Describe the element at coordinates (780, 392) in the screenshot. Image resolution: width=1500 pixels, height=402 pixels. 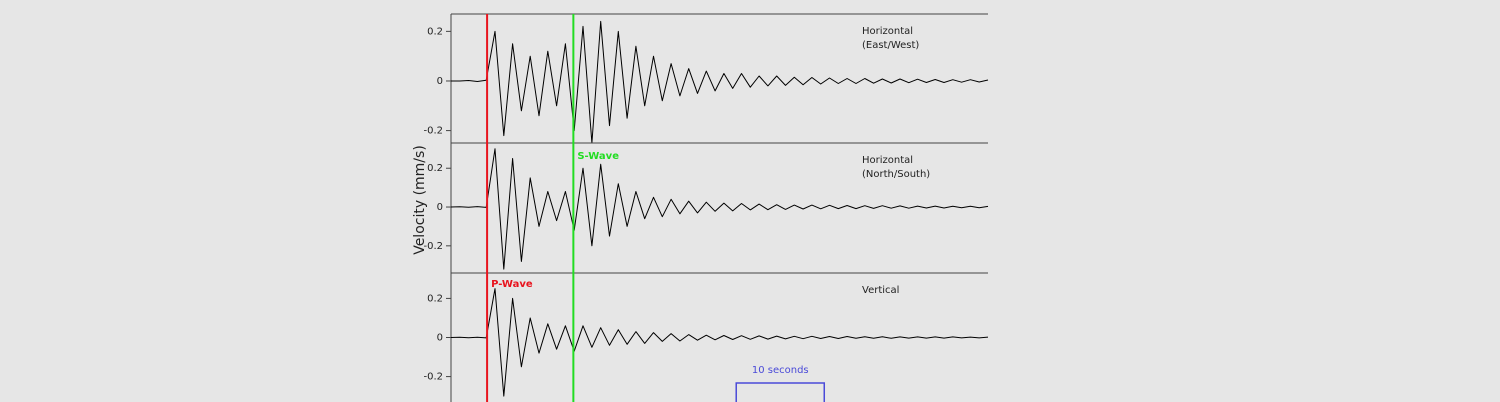
I see `scale-bar` at that location.